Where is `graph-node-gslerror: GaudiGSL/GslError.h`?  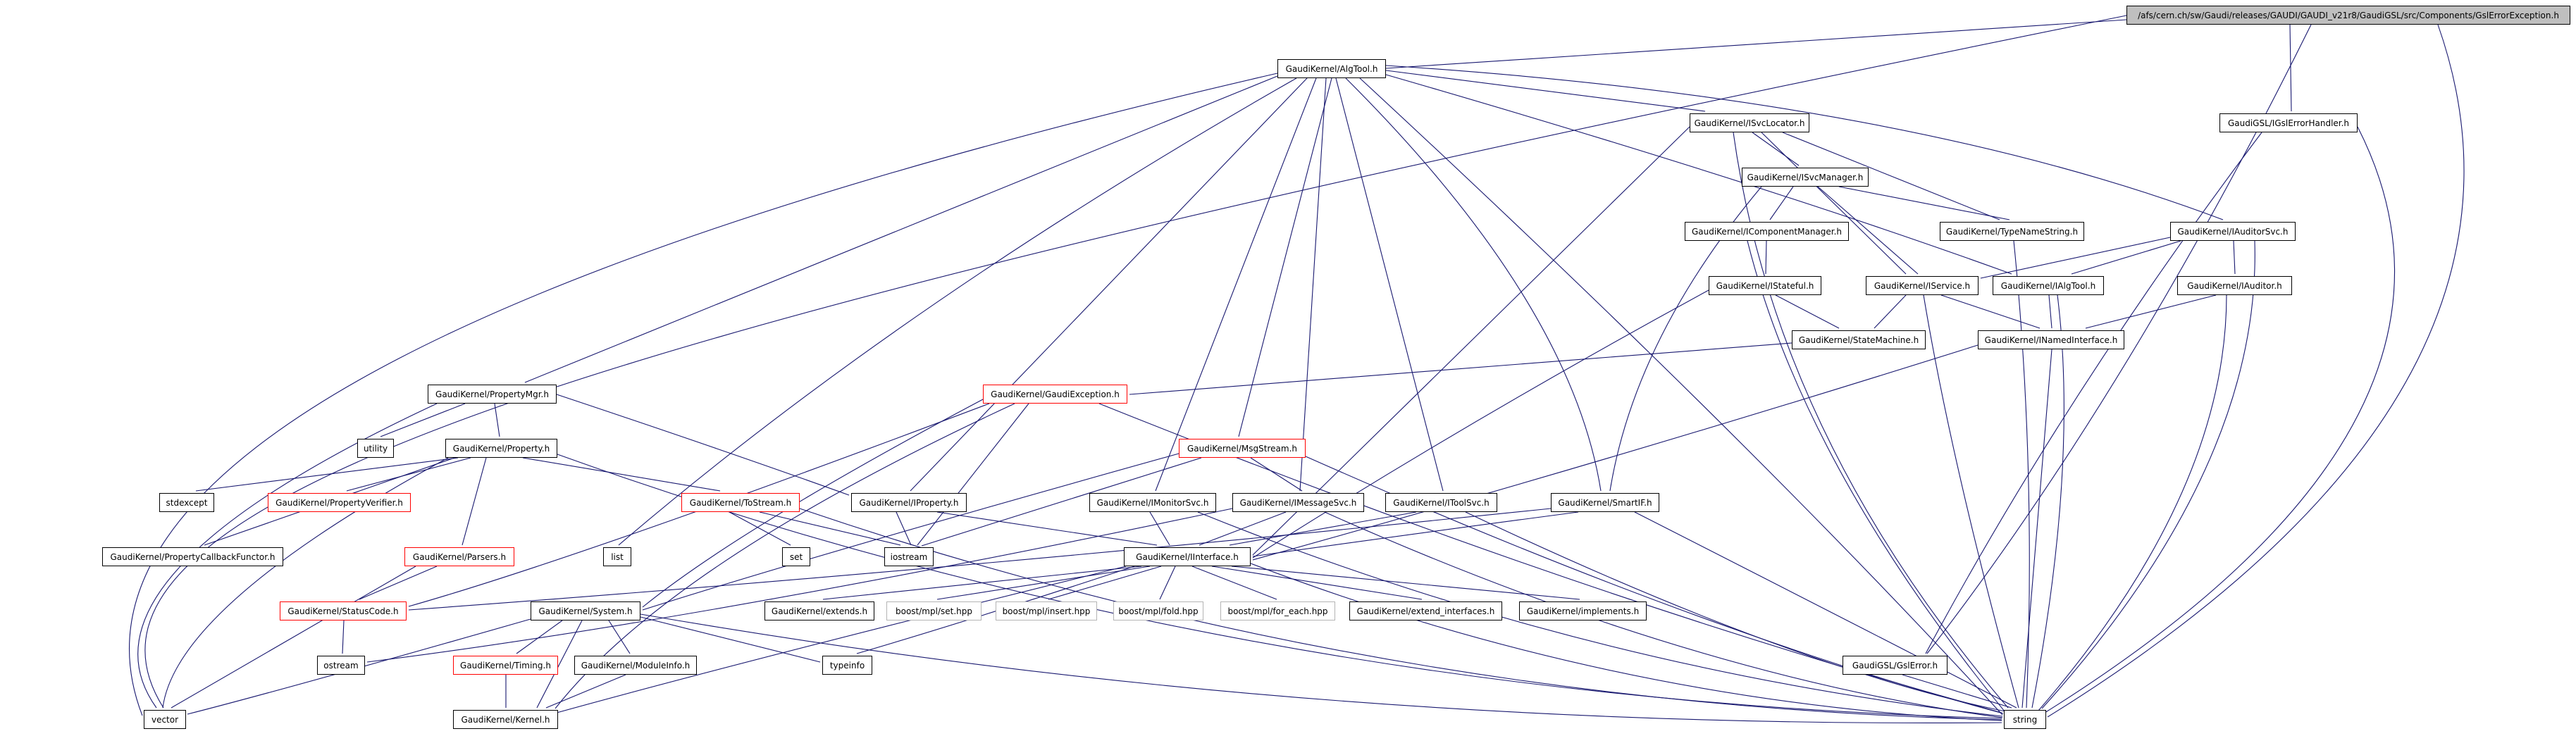 graph-node-gslerror: GaudiGSL/GslError.h is located at coordinates (1895, 665).